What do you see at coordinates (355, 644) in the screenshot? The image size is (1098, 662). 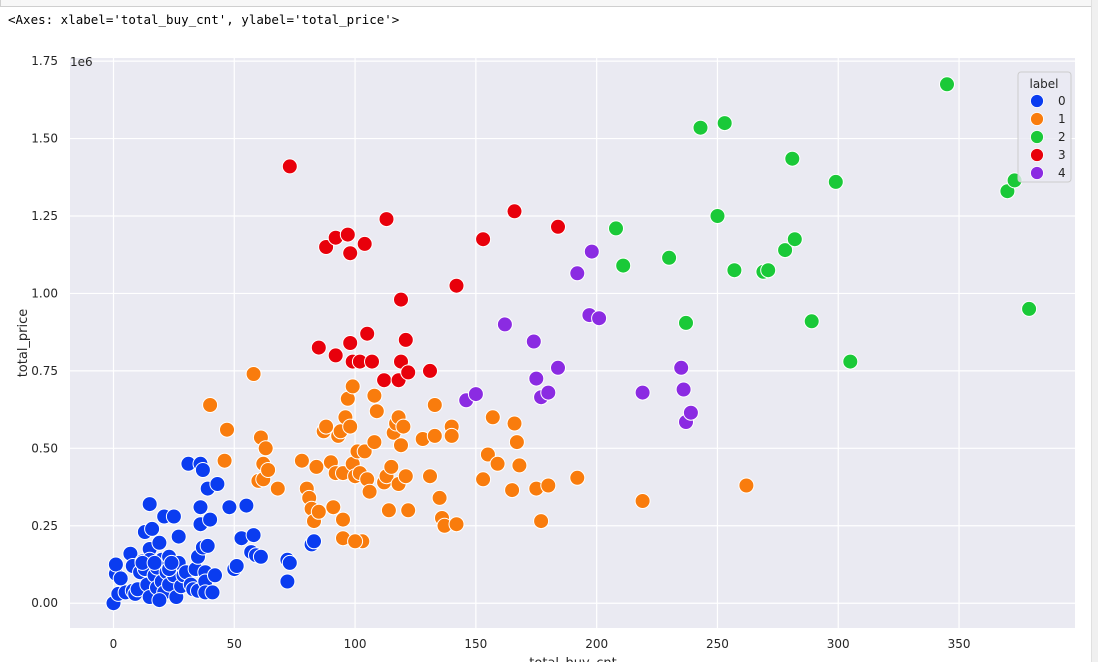 I see `x-tick-label: 100` at bounding box center [355, 644].